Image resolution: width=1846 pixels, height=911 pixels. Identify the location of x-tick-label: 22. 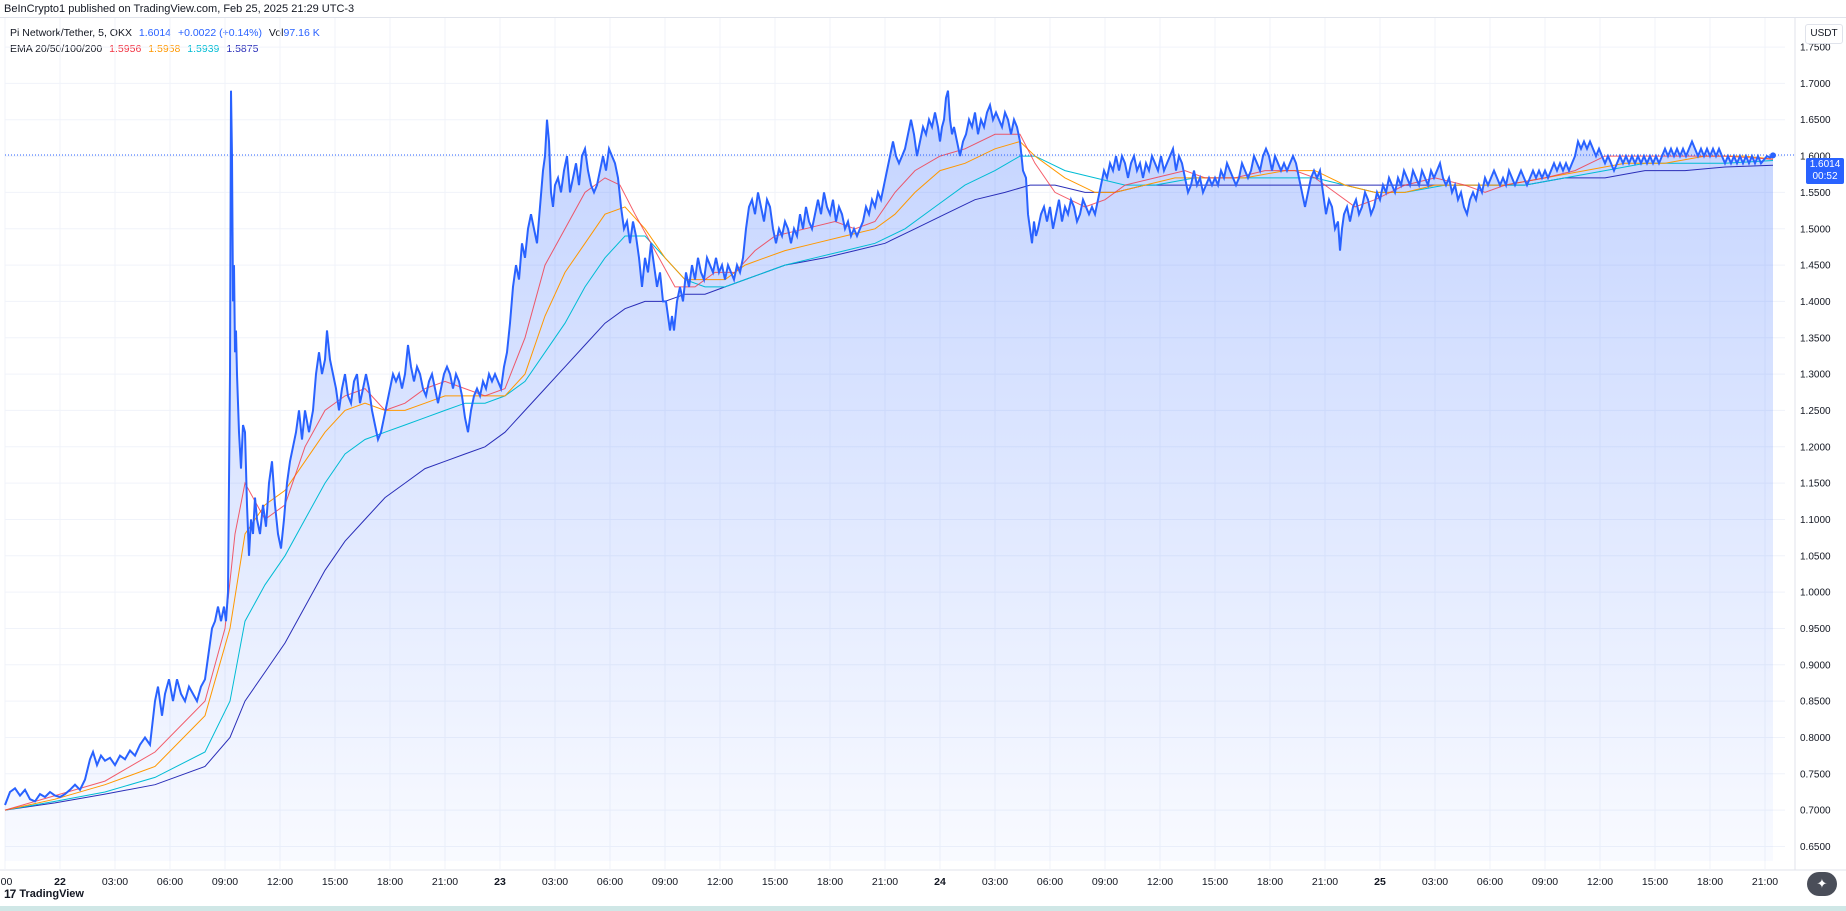
(60, 881).